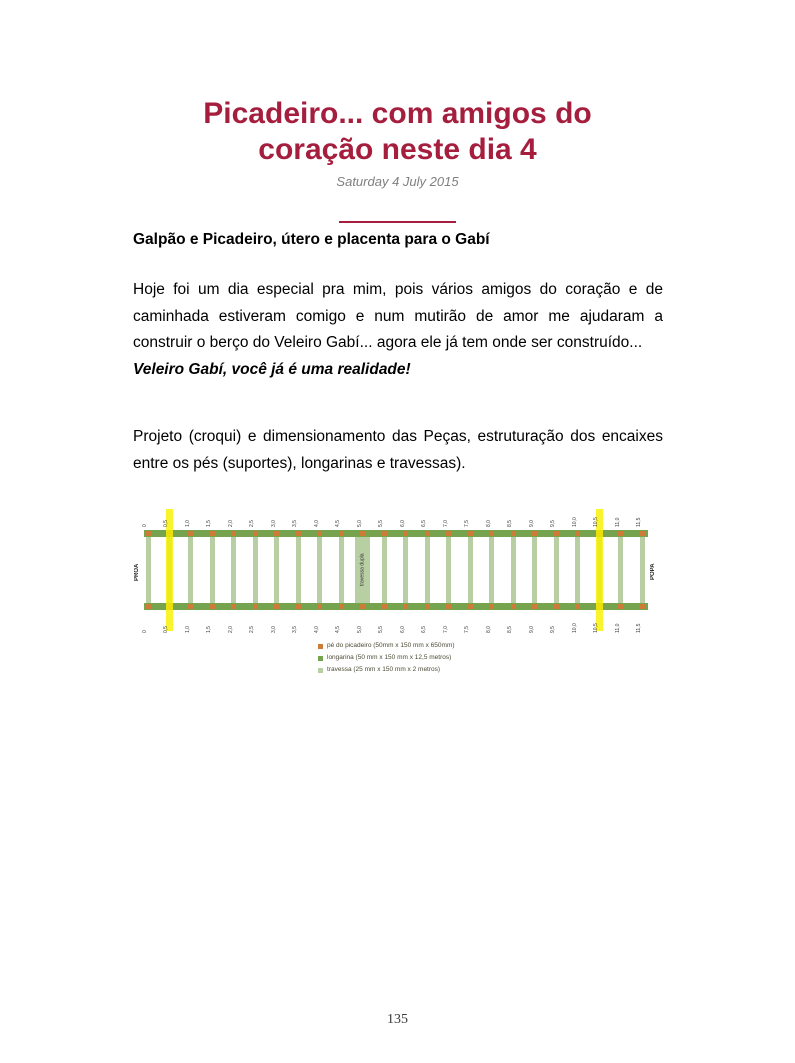 The width and height of the screenshot is (795, 1063). What do you see at coordinates (639, 522) in the screenshot?
I see `tick-label-top: 11,5` at bounding box center [639, 522].